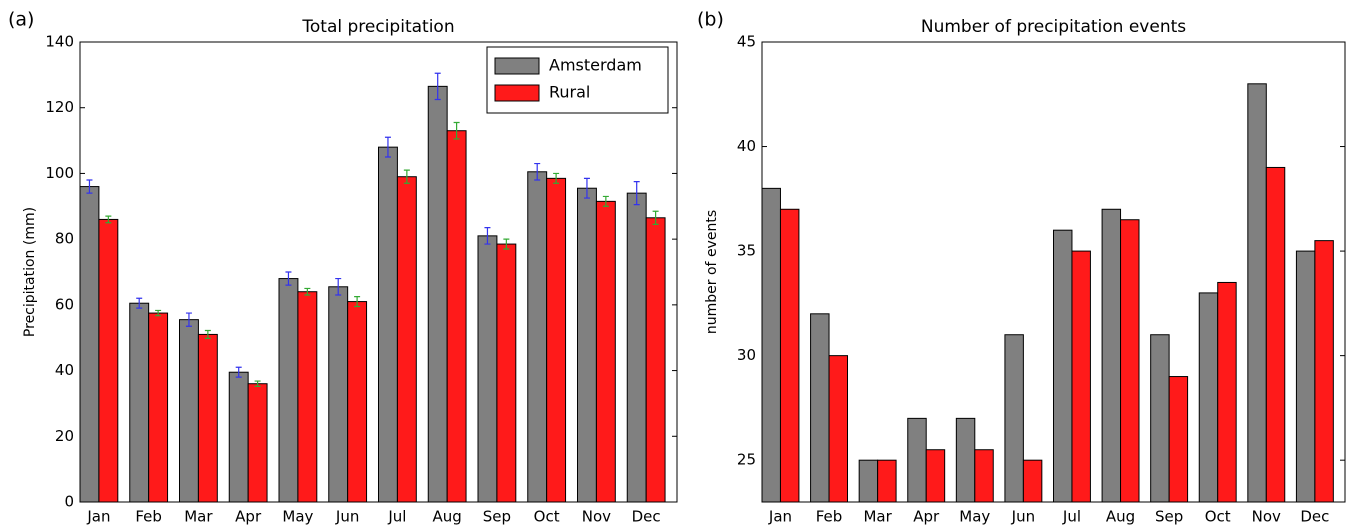 The width and height of the screenshot is (1352, 526). I want to click on legend-label: Rural, so click(569, 92).